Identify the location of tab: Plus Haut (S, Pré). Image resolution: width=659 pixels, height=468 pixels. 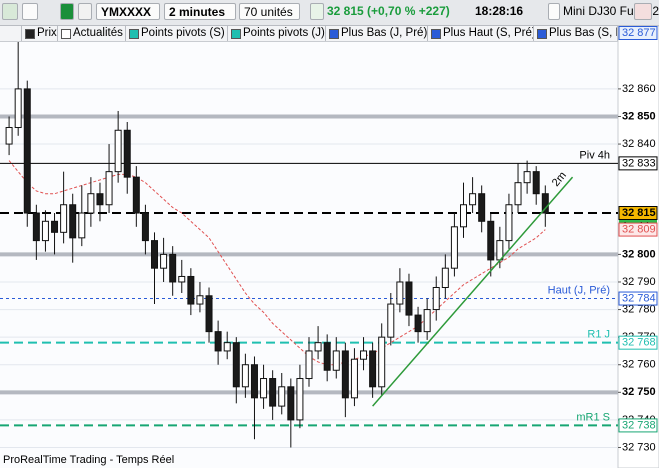
(481, 33).